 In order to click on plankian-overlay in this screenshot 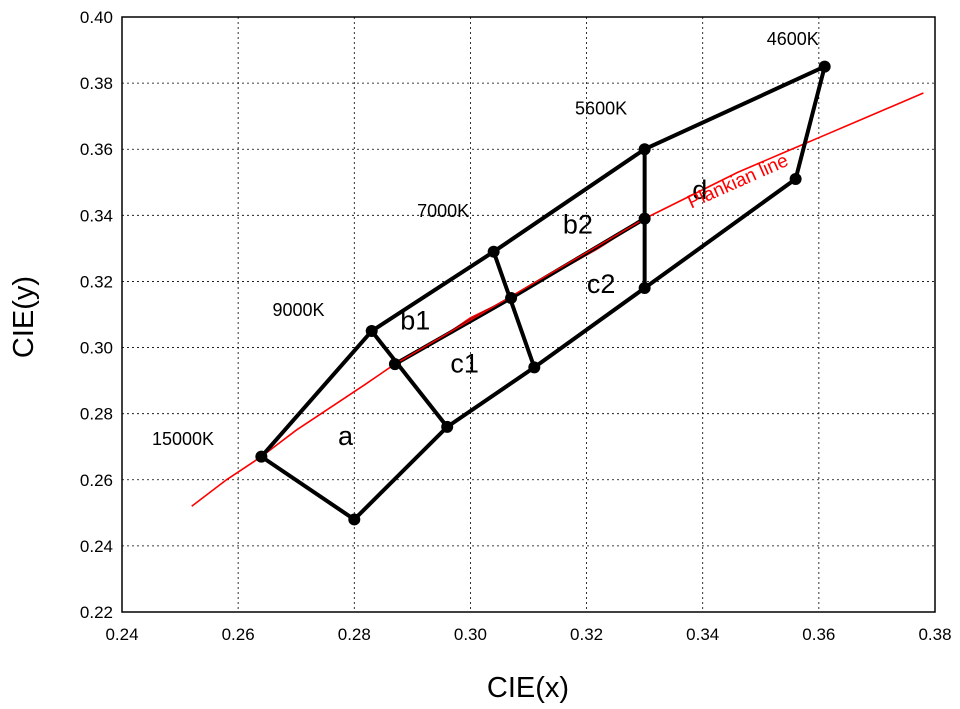, I will do `click(519, 291)`.